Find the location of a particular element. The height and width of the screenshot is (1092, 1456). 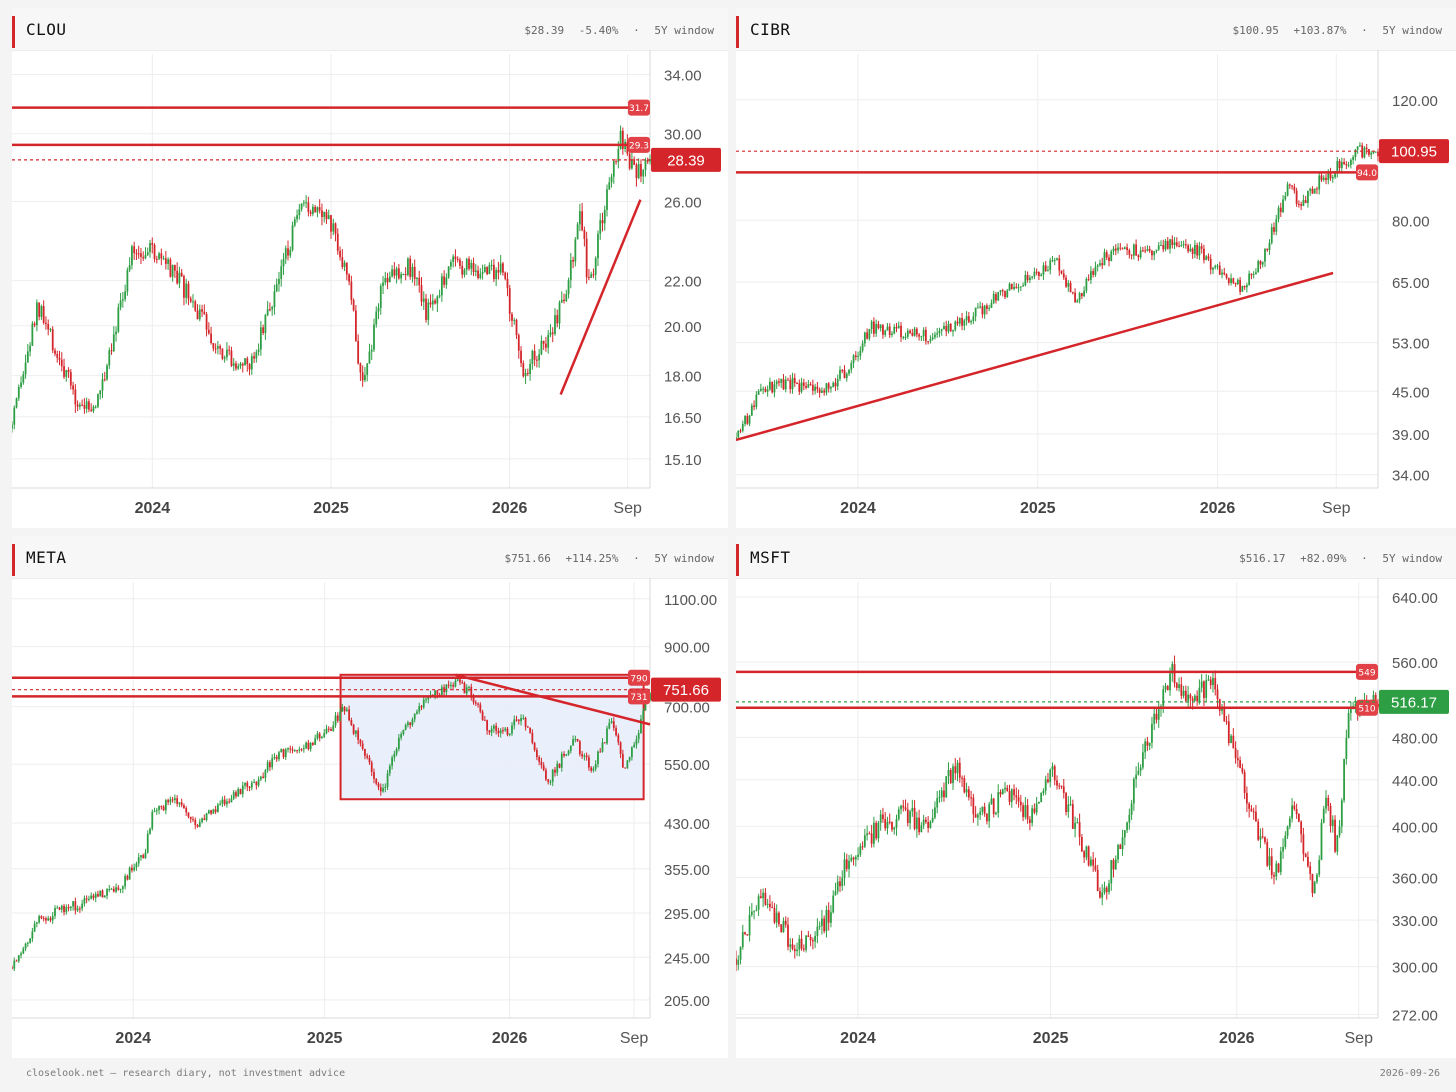

candles is located at coordinates (1057, 813).